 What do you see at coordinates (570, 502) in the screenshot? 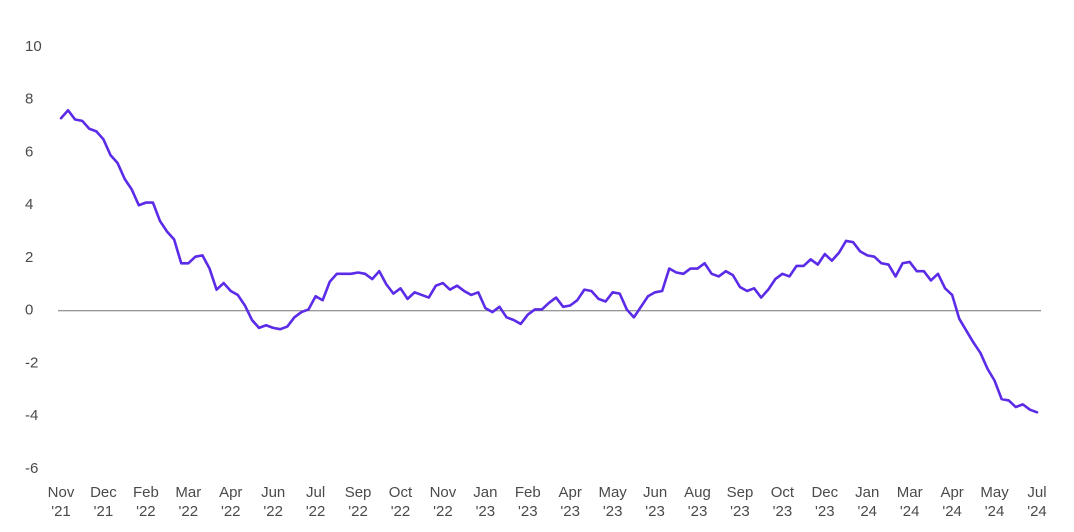
I see `x-tick-label: Apr '23` at bounding box center [570, 502].